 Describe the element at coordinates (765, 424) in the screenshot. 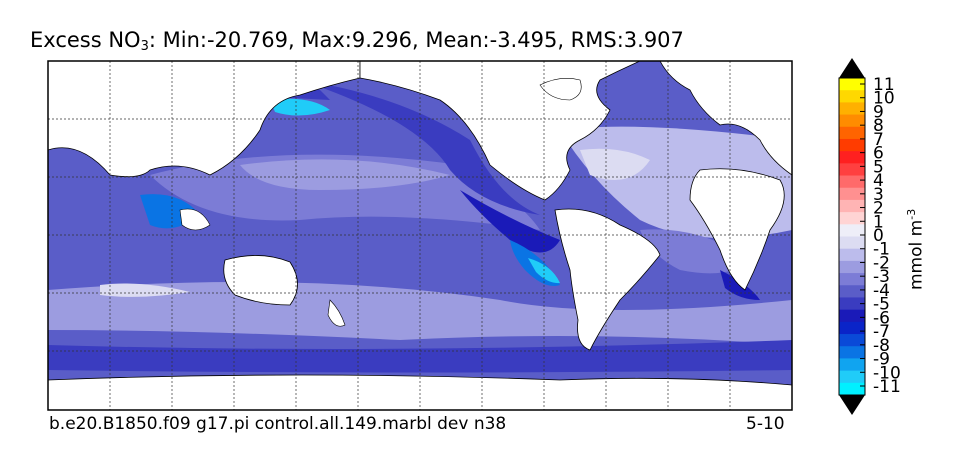

I see `depth-range-label: 5-10` at that location.